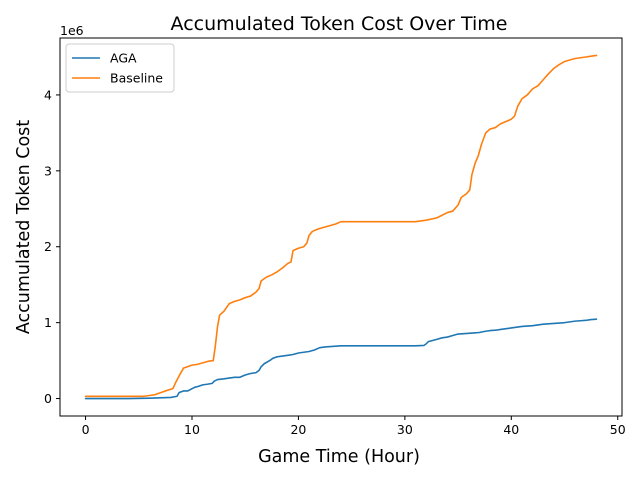 The image size is (640, 480). What do you see at coordinates (192, 429) in the screenshot?
I see `x-tick-label: 10` at bounding box center [192, 429].